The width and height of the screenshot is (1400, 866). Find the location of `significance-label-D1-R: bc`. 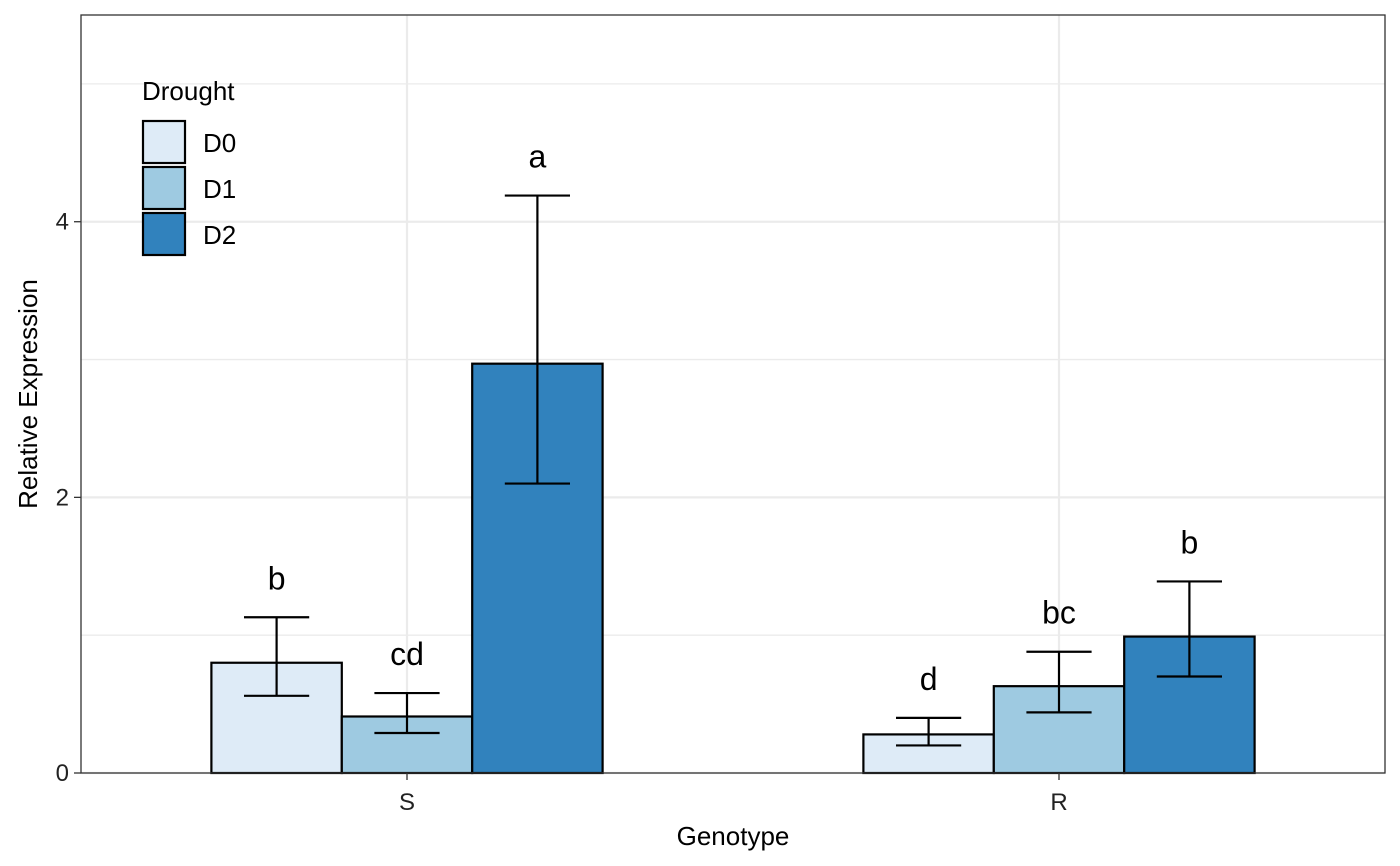

significance-label-D1-R: bc is located at coordinates (1059, 613).